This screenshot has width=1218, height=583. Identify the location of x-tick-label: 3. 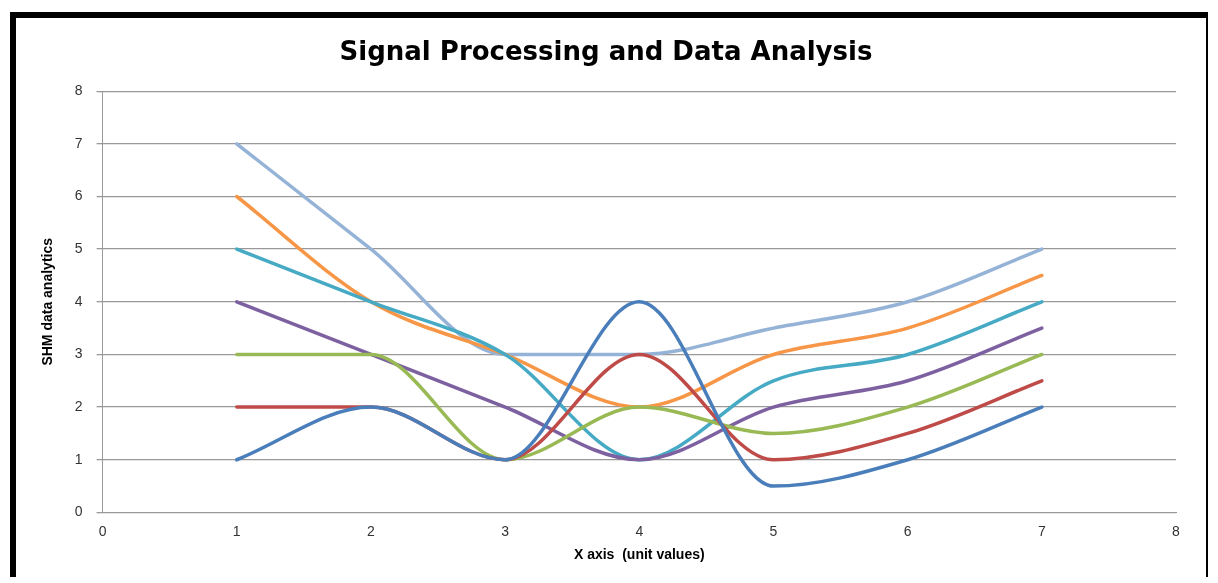
(505, 530).